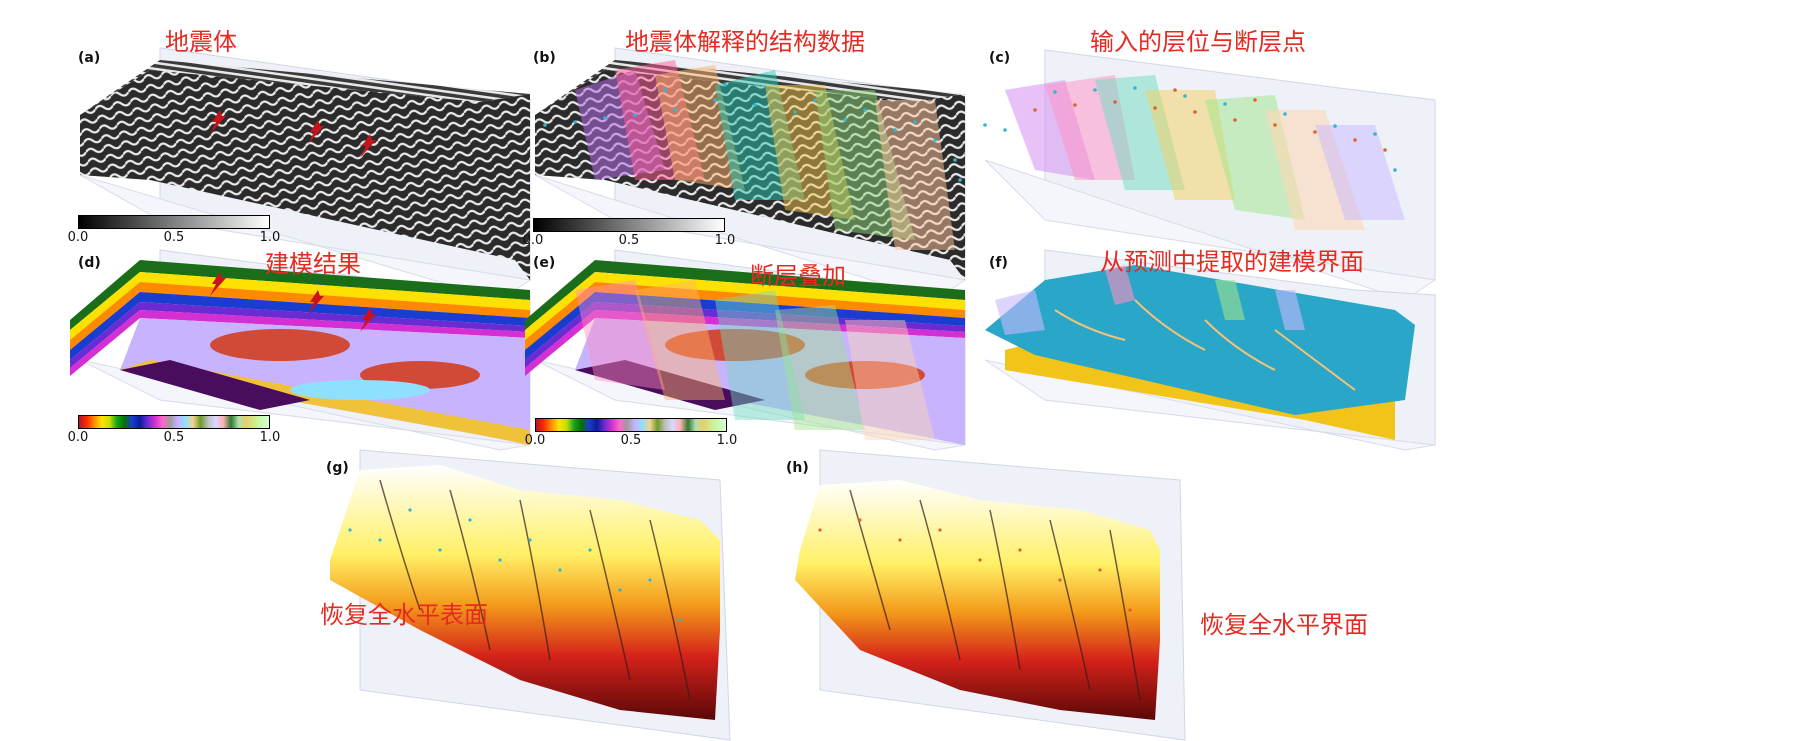  I want to click on seismic-interpretation-b, so click(750, 174).